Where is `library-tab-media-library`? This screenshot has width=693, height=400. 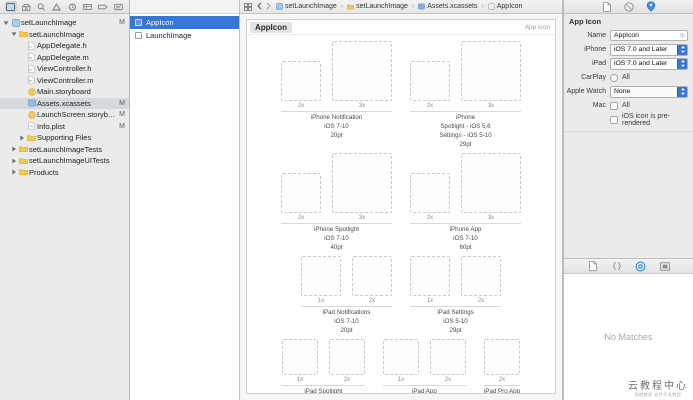 library-tab-media-library is located at coordinates (664, 266).